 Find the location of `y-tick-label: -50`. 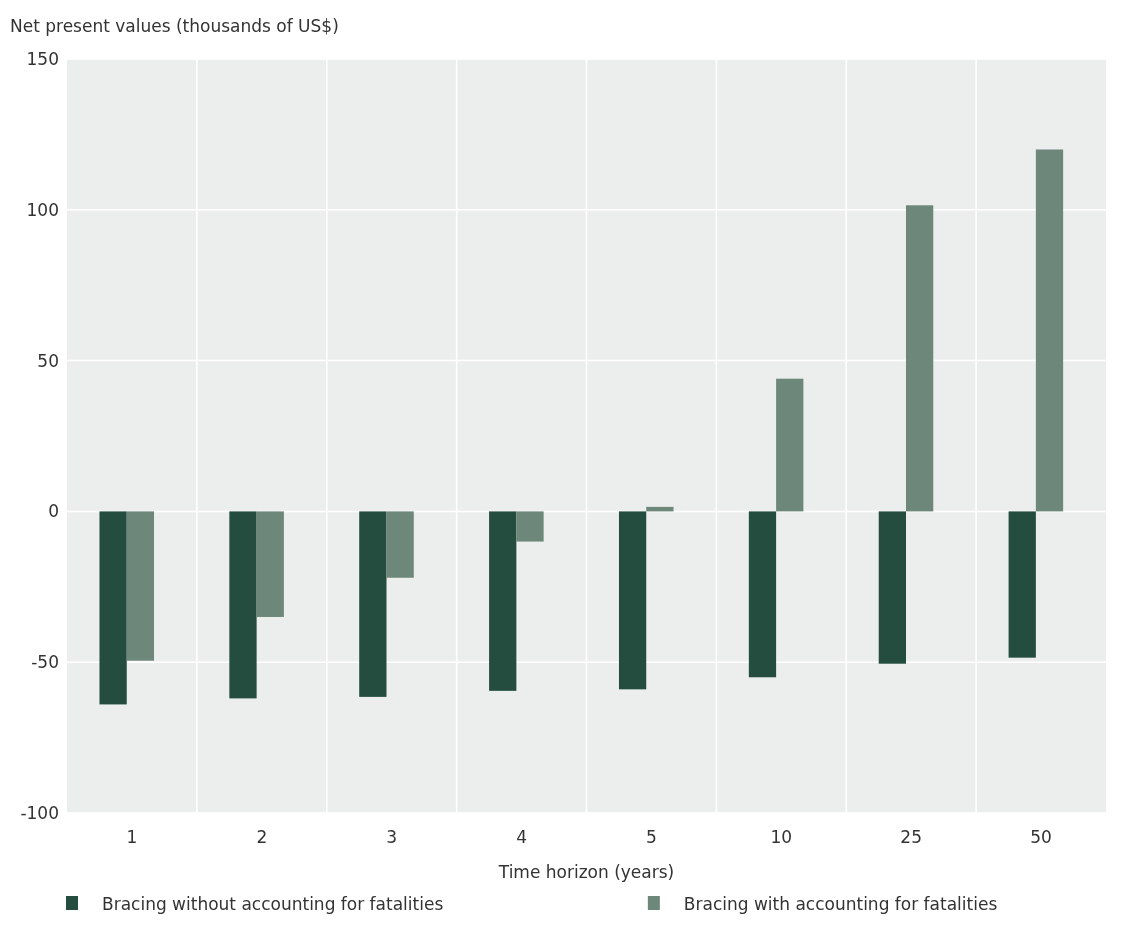

y-tick-label: -50 is located at coordinates (45, 662).